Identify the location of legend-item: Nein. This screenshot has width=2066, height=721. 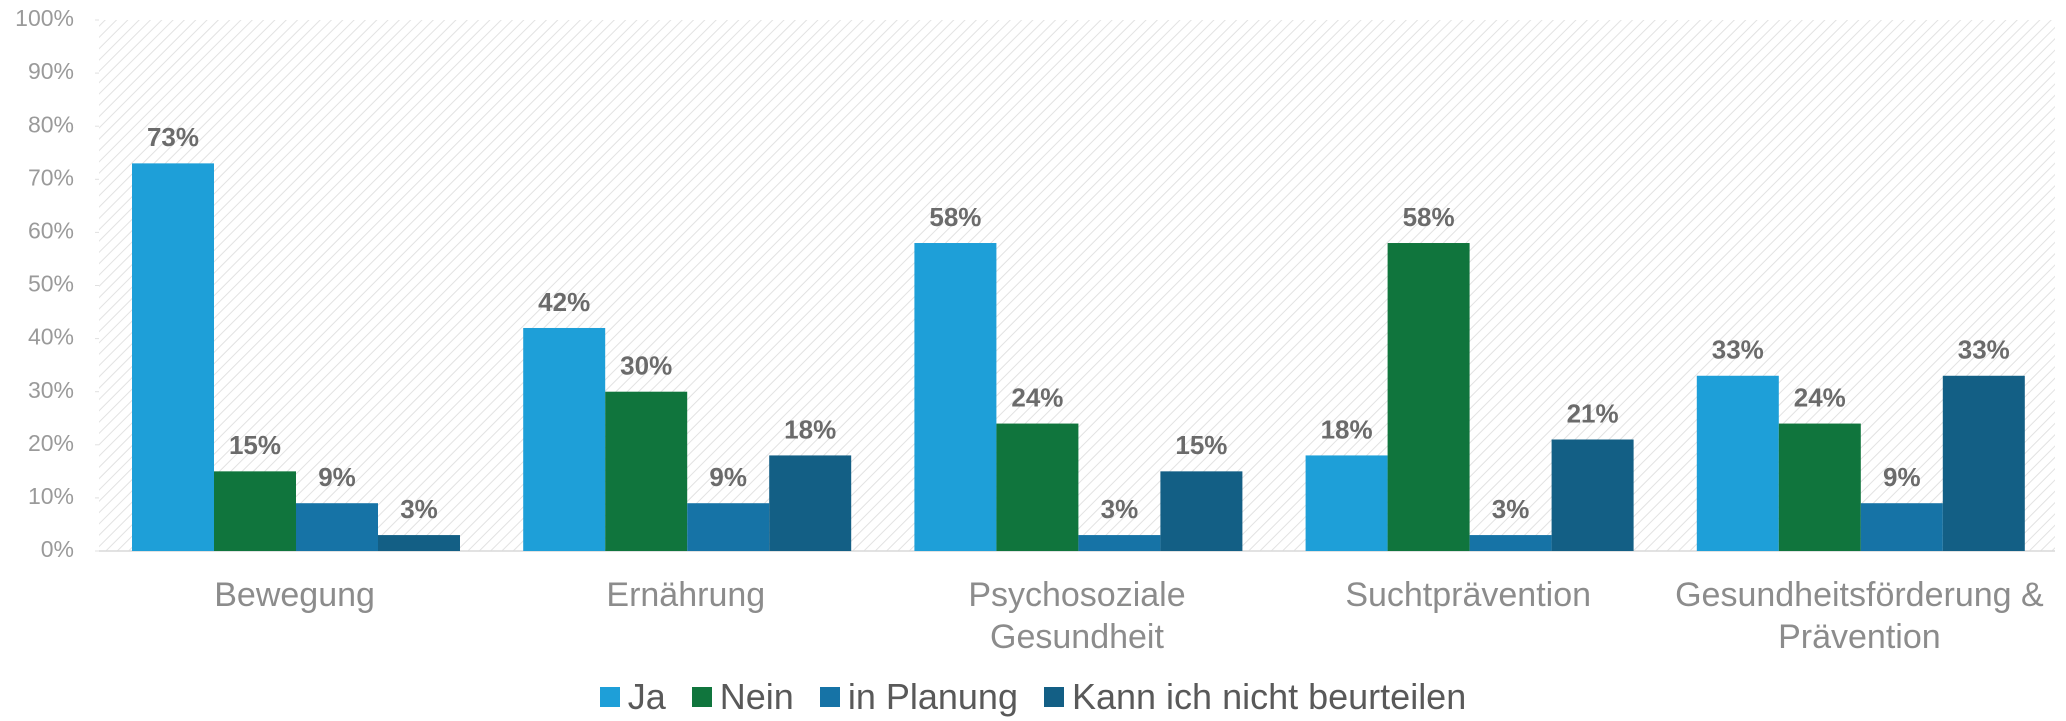
(742, 697).